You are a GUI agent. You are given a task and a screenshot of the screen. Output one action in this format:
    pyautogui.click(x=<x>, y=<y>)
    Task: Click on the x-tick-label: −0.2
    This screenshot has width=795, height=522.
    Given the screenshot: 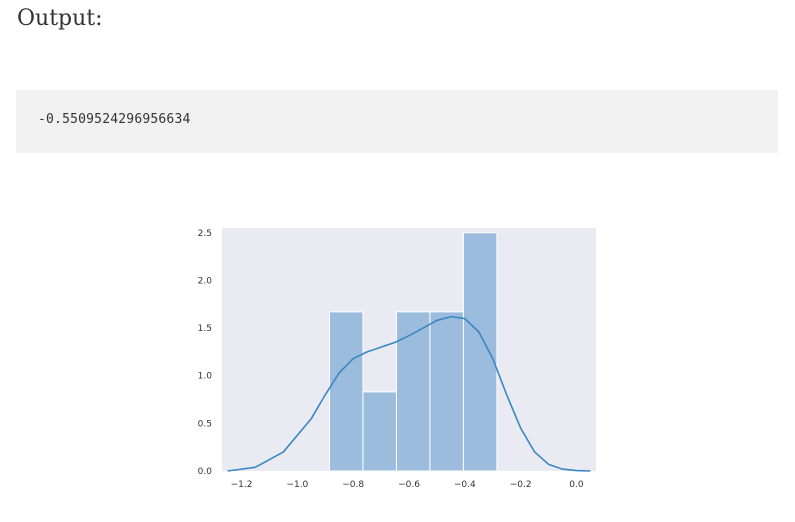 What is the action you would take?
    pyautogui.click(x=521, y=485)
    